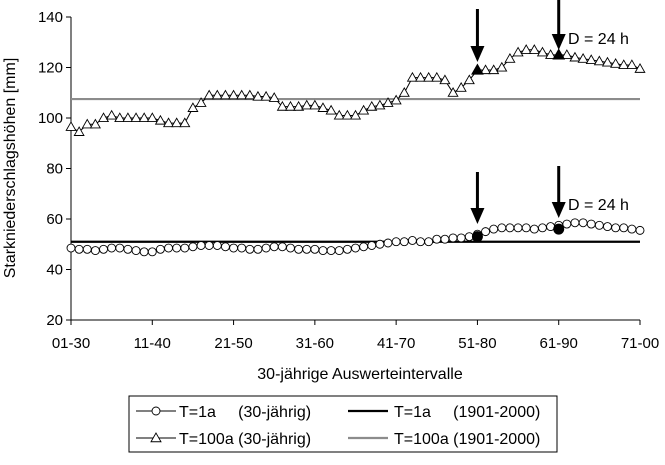 The width and height of the screenshot is (665, 465). I want to click on x-tick-label: 71-00, so click(640, 343).